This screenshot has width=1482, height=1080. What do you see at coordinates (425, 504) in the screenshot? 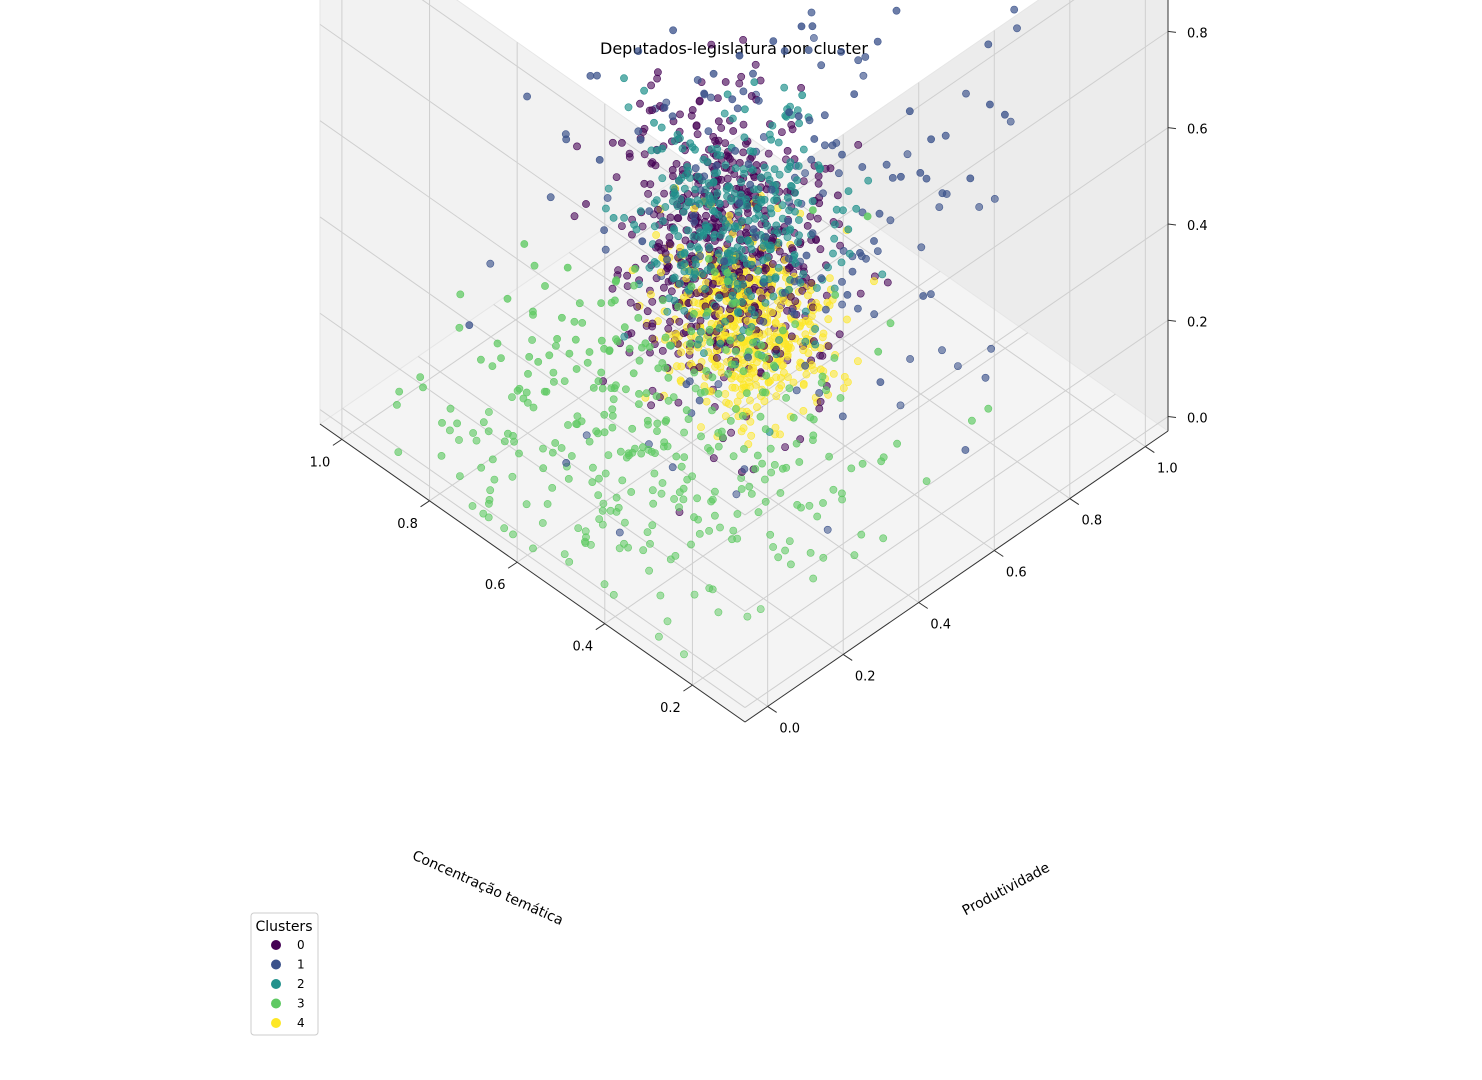
I see `x-tick-mark` at bounding box center [425, 504].